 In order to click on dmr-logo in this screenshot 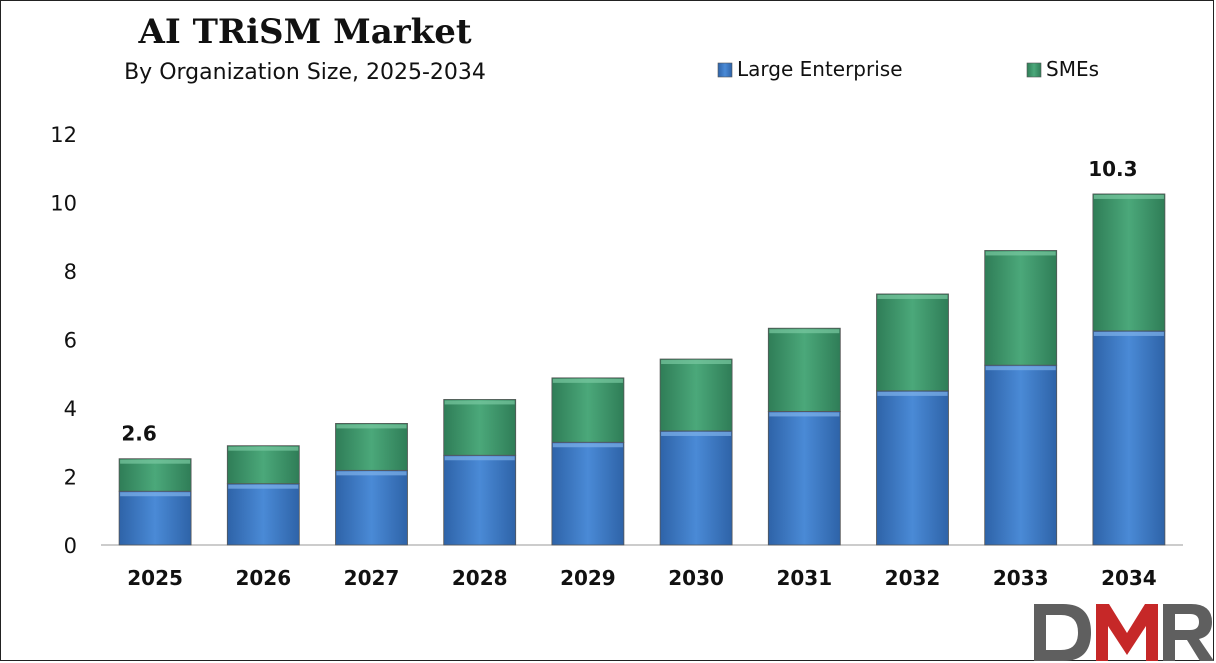, I will do `click(1124, 632)`.